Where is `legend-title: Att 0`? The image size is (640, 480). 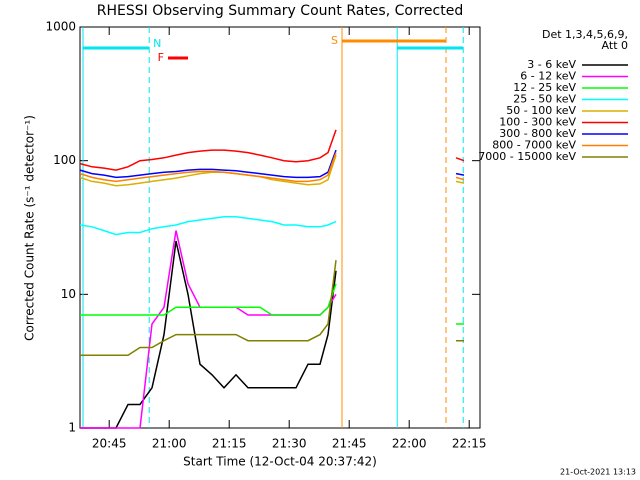 legend-title: Att 0 is located at coordinates (615, 45).